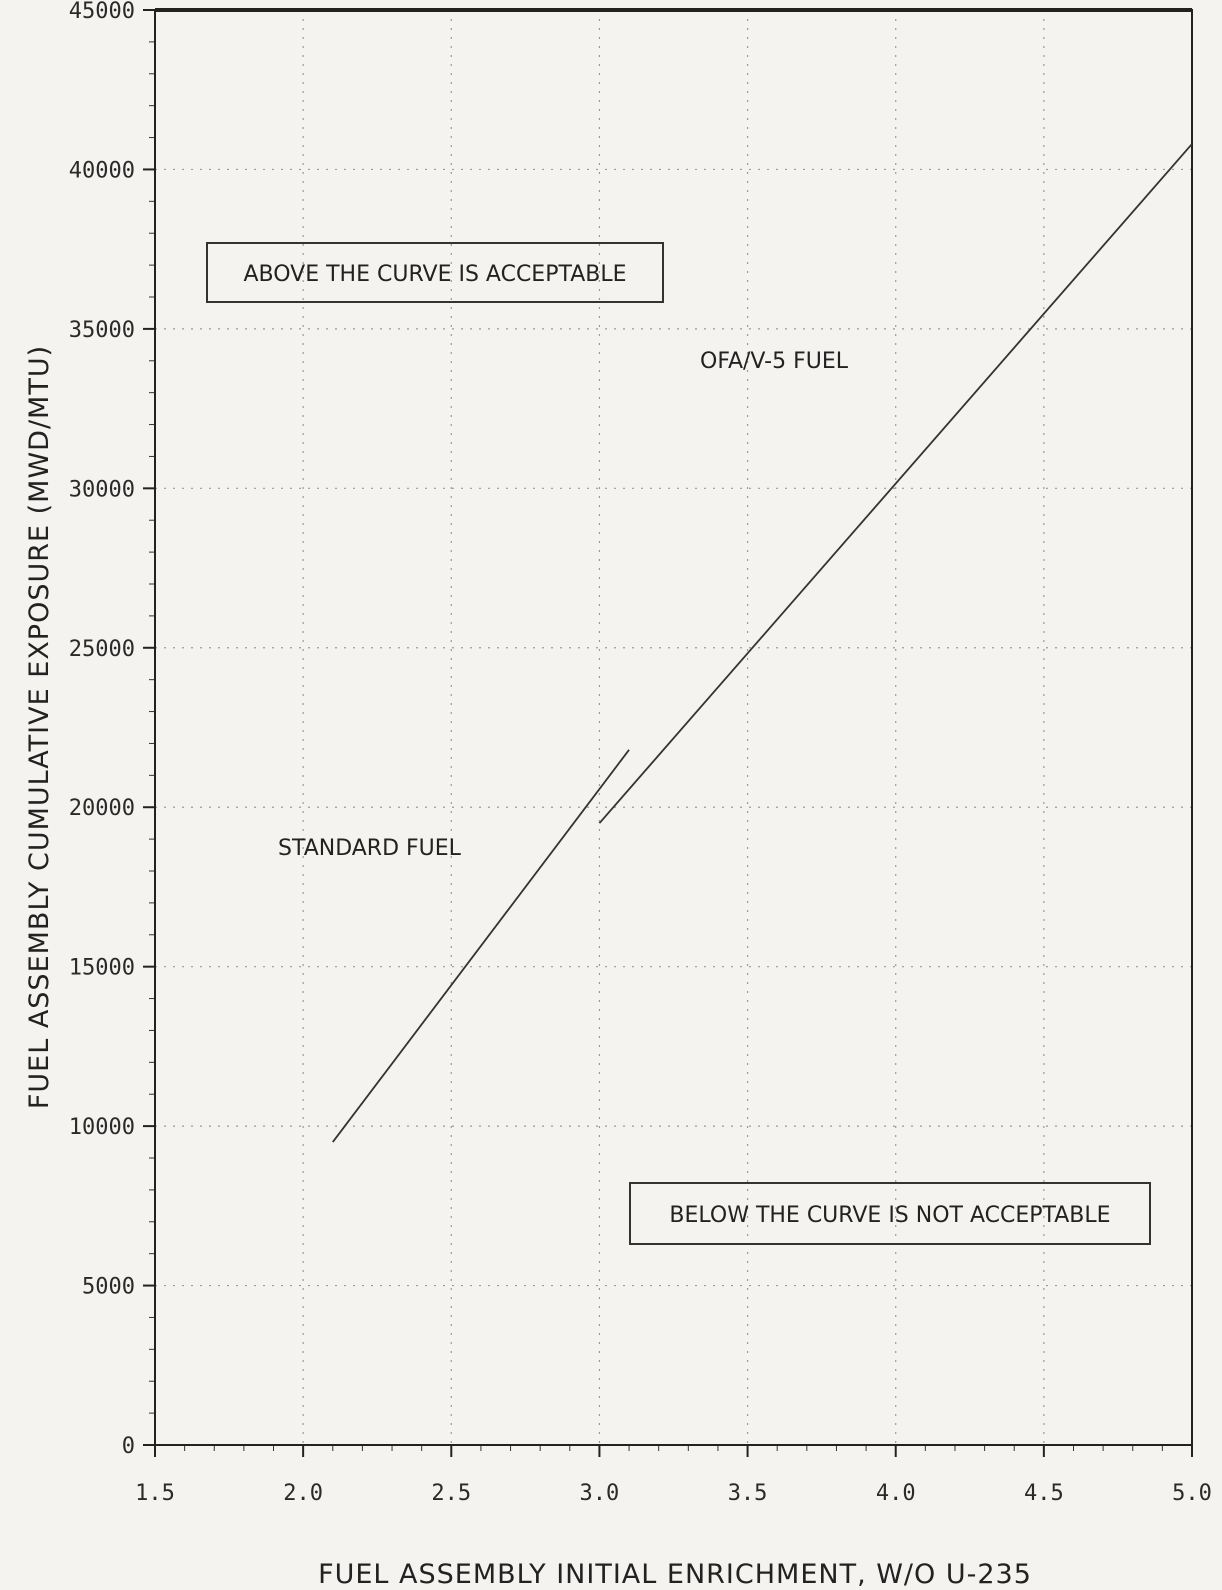  What do you see at coordinates (451, 1493) in the screenshot?
I see `x-tick-label: 2.5` at bounding box center [451, 1493].